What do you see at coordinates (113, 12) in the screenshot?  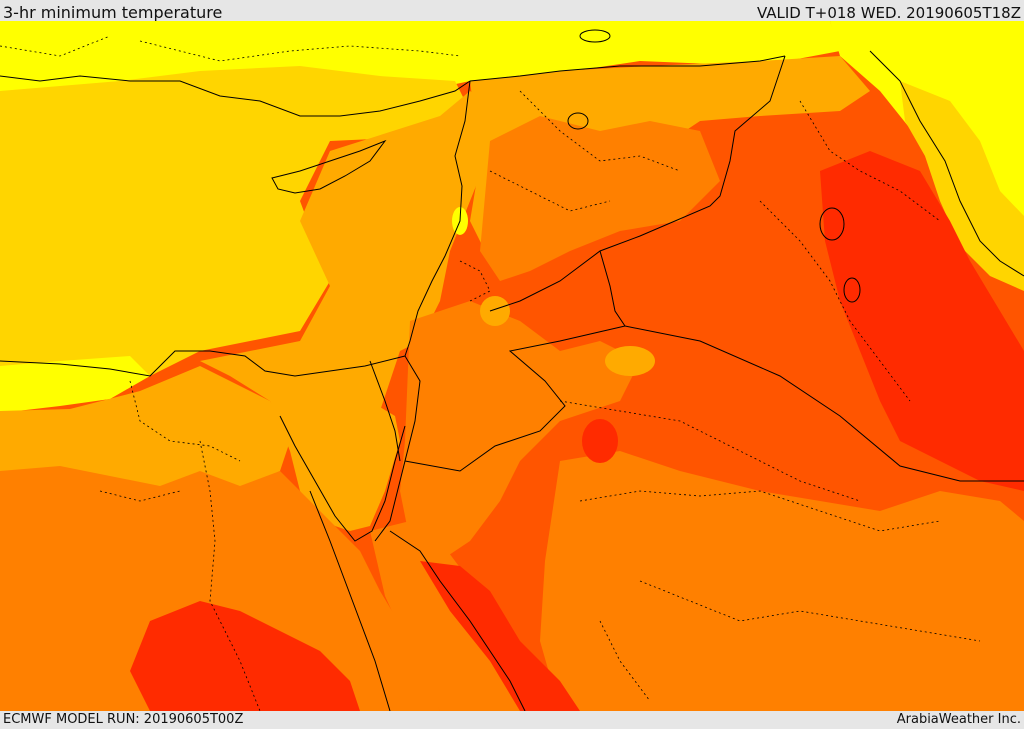 I see `map-title: 3-hr minimum temperature` at bounding box center [113, 12].